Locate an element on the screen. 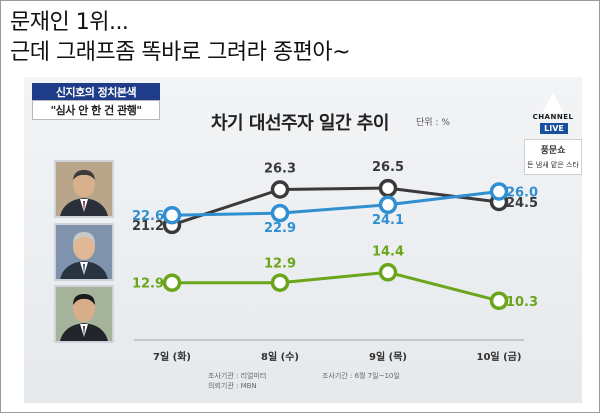 The width and height of the screenshot is (600, 413). show-subtitle: "심사 안 한 건 관행" is located at coordinates (96, 110).